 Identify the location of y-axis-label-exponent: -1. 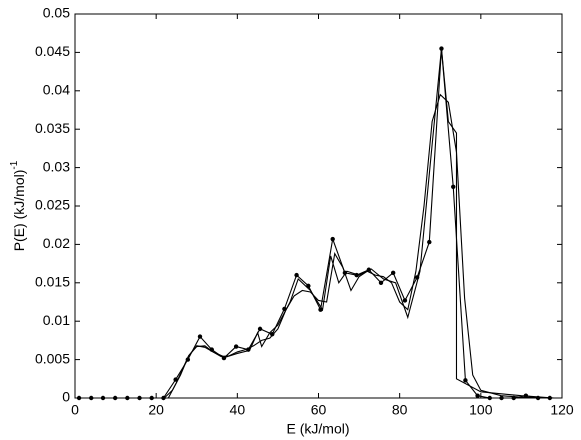
(14, 164).